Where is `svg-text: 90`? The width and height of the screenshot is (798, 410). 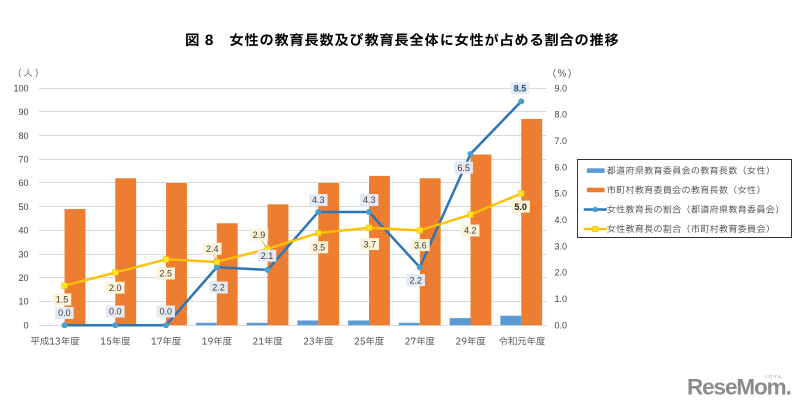
svg-text: 90 is located at coordinates (23, 112).